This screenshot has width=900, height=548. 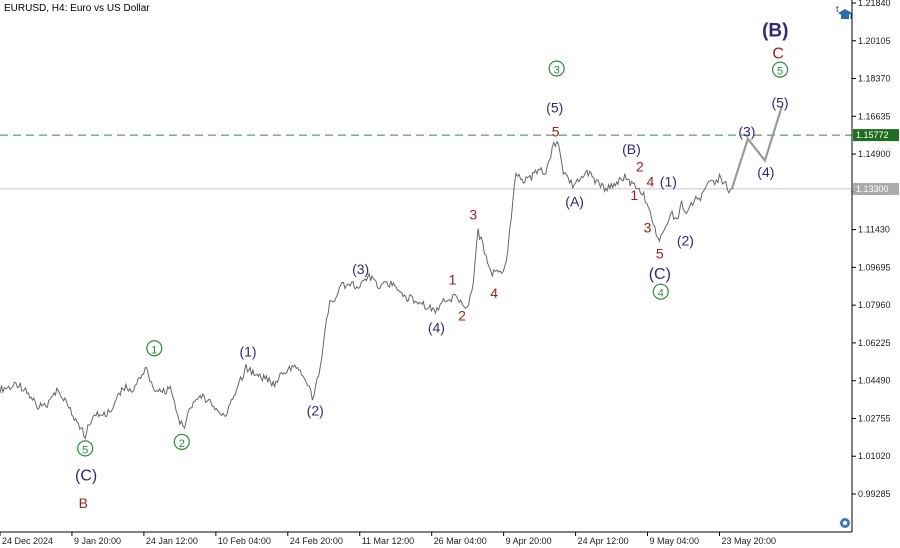 What do you see at coordinates (529, 541) in the screenshot?
I see `x-tick-label: 9 Apr 20:00` at bounding box center [529, 541].